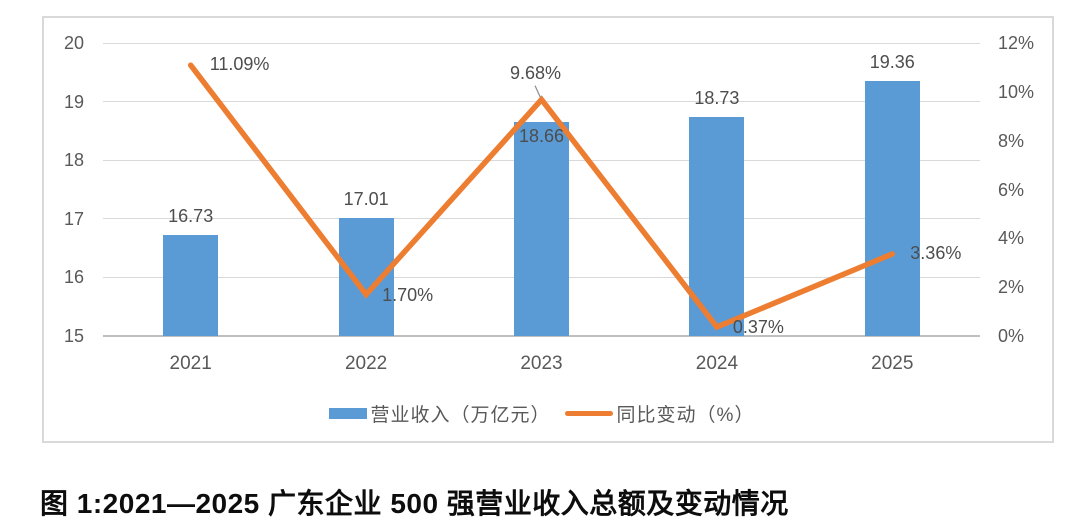  Describe the element at coordinates (239, 64) in the screenshot. I see `line-value-label: 11.09%` at that location.